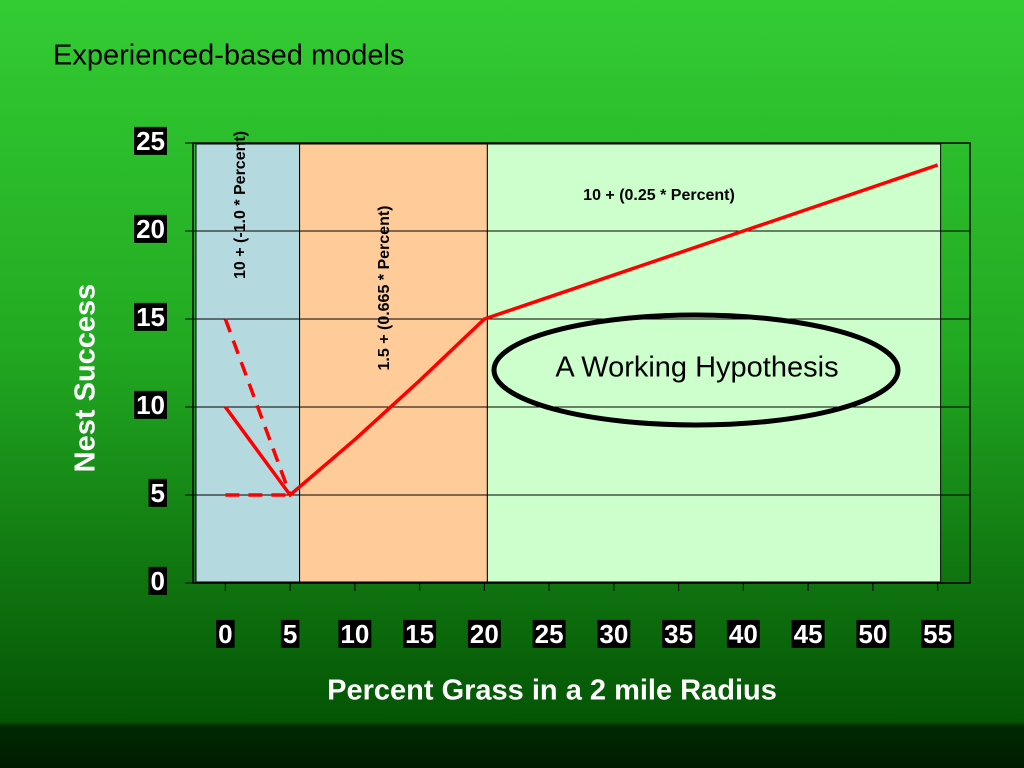 The width and height of the screenshot is (1024, 768). I want to click on x-axis-label: Percent Grass in a 2 mile Radius, so click(552, 691).